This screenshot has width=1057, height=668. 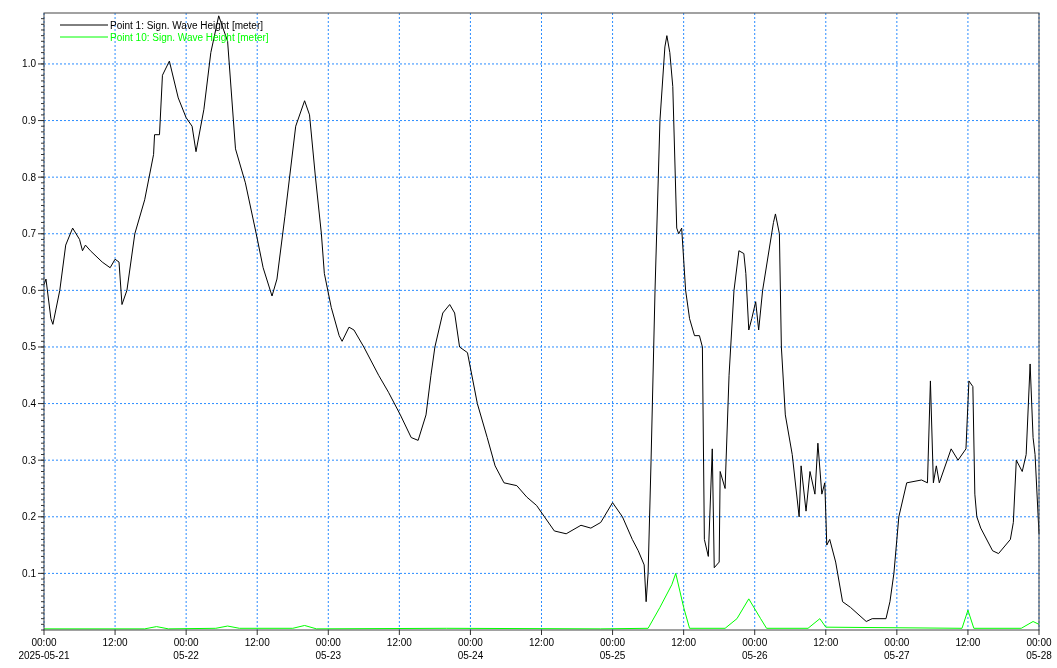 What do you see at coordinates (186, 649) in the screenshot?
I see `x-tick-label: 00:00 05-22` at bounding box center [186, 649].